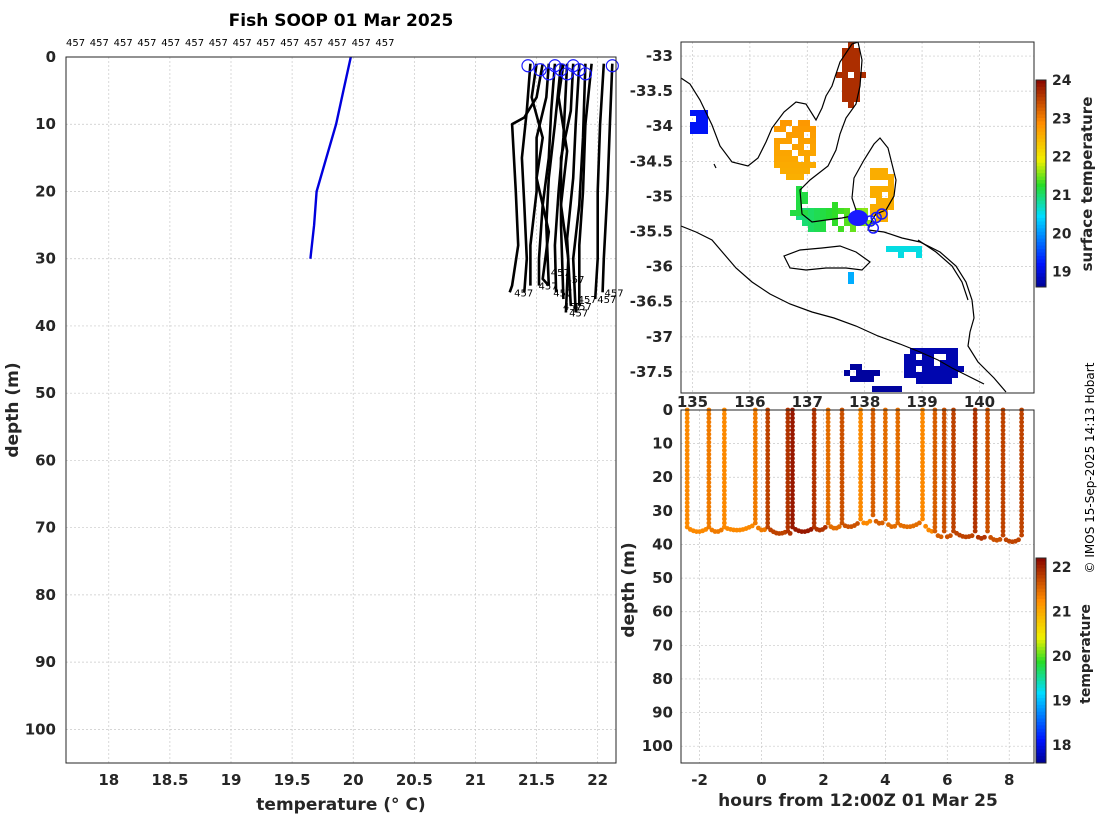 The image size is (1100, 820). What do you see at coordinates (461, 184) in the screenshot?
I see `profile-lines` at bounding box center [461, 184].